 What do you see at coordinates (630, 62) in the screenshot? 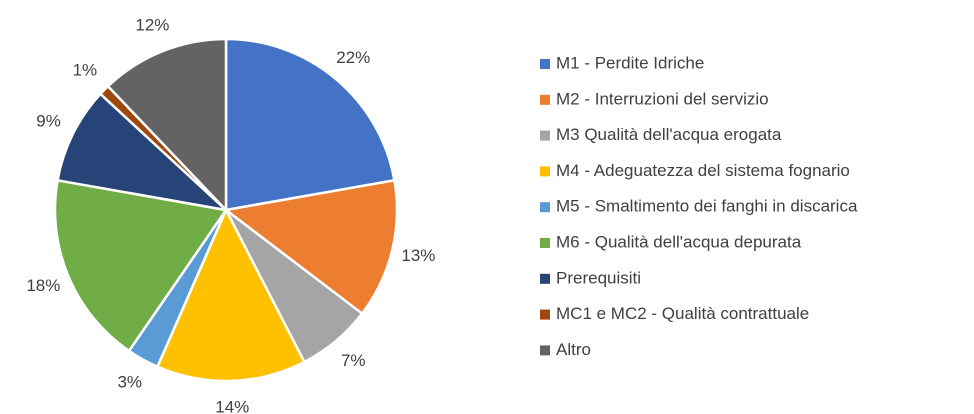
I see `legend-label: M1 - Perdite Idriche` at bounding box center [630, 62].